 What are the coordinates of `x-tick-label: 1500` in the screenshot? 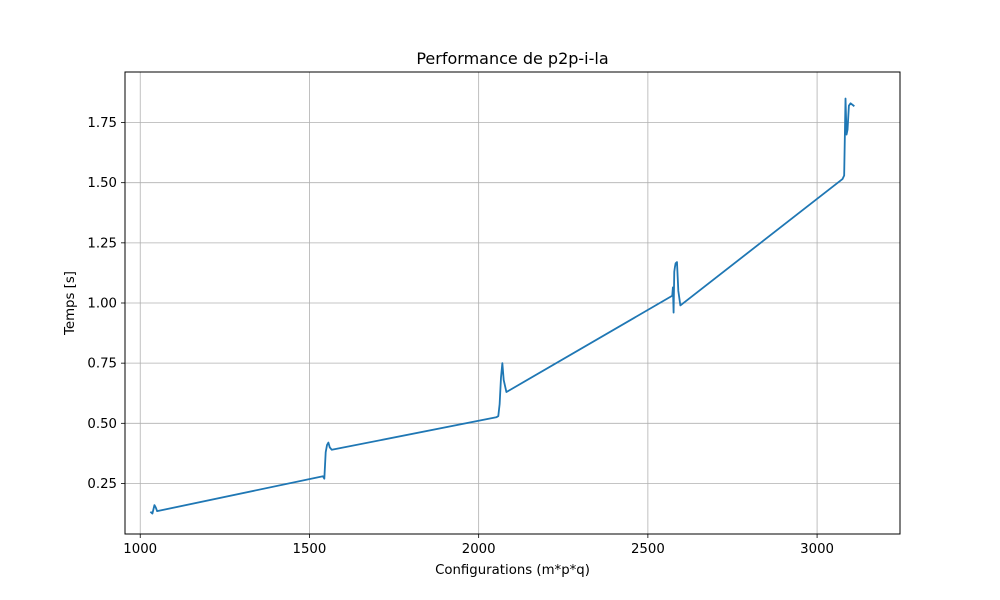 It's located at (310, 549).